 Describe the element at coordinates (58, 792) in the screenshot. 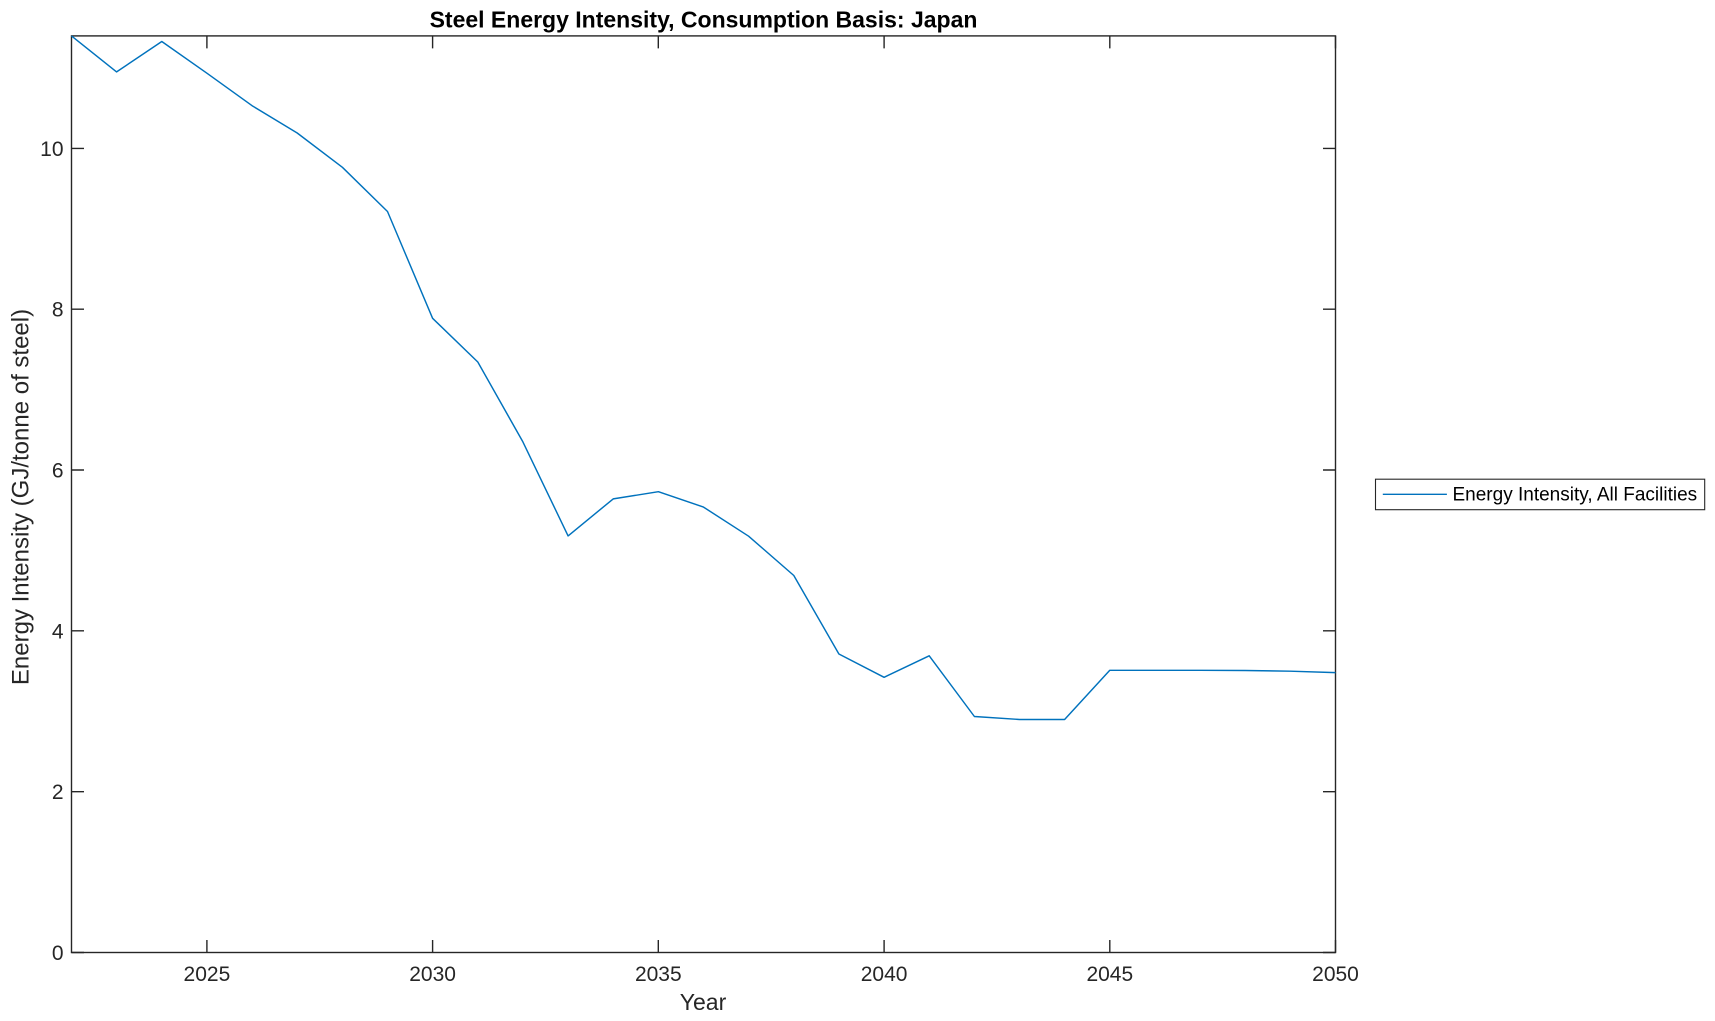

I see `svg-text: 2` at that location.